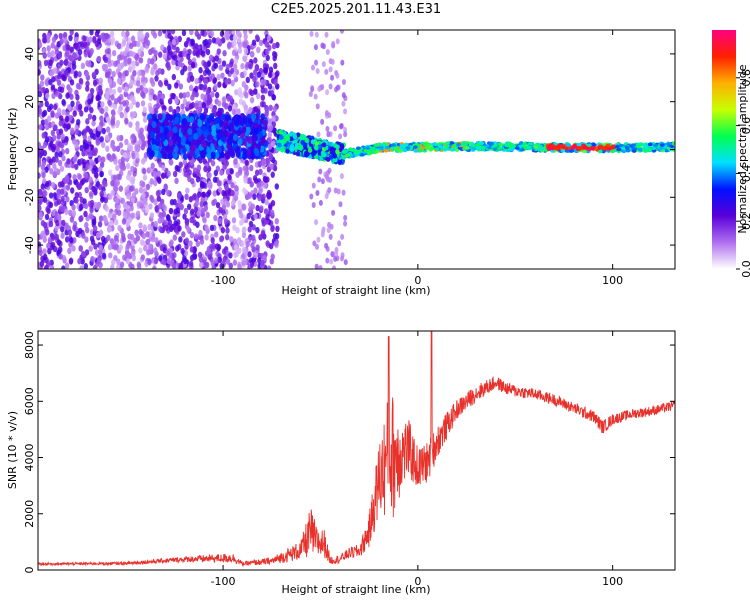 The width and height of the screenshot is (750, 600). Describe the element at coordinates (745, 221) in the screenshot. I see `colorbar-tick-label: 0.2` at that location.